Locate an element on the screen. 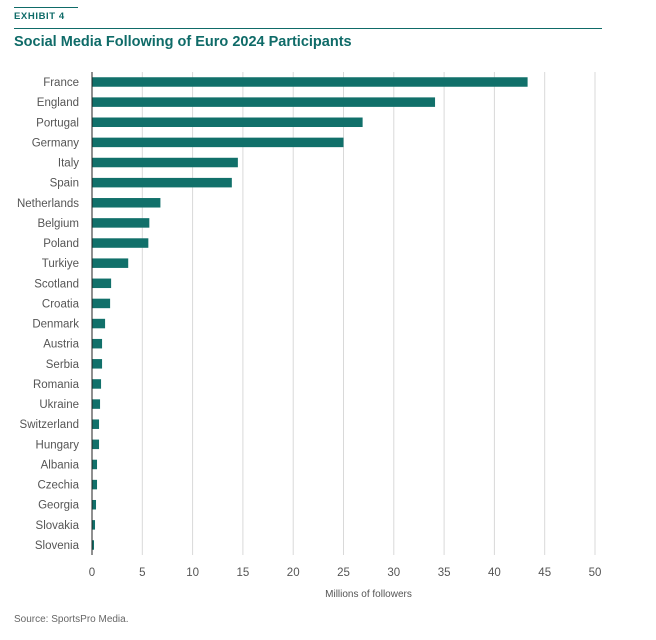 The height and width of the screenshot is (640, 656). category-label: Spain is located at coordinates (64, 184).